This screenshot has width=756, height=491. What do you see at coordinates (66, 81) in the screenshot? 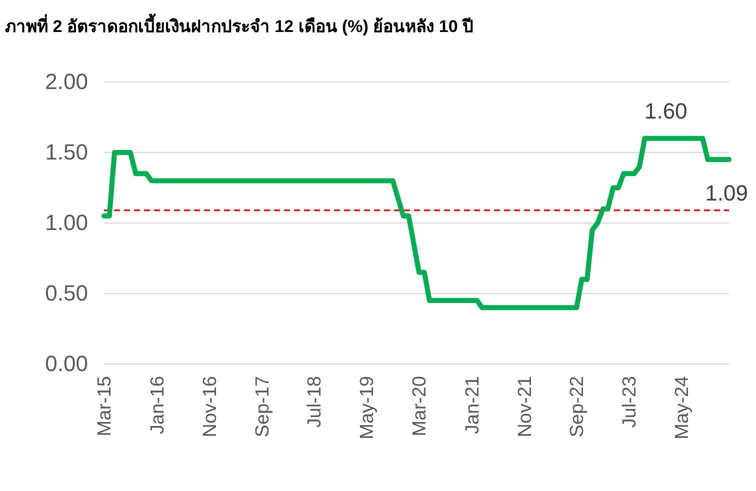
I see `y-tick-label: 2.00` at bounding box center [66, 81].